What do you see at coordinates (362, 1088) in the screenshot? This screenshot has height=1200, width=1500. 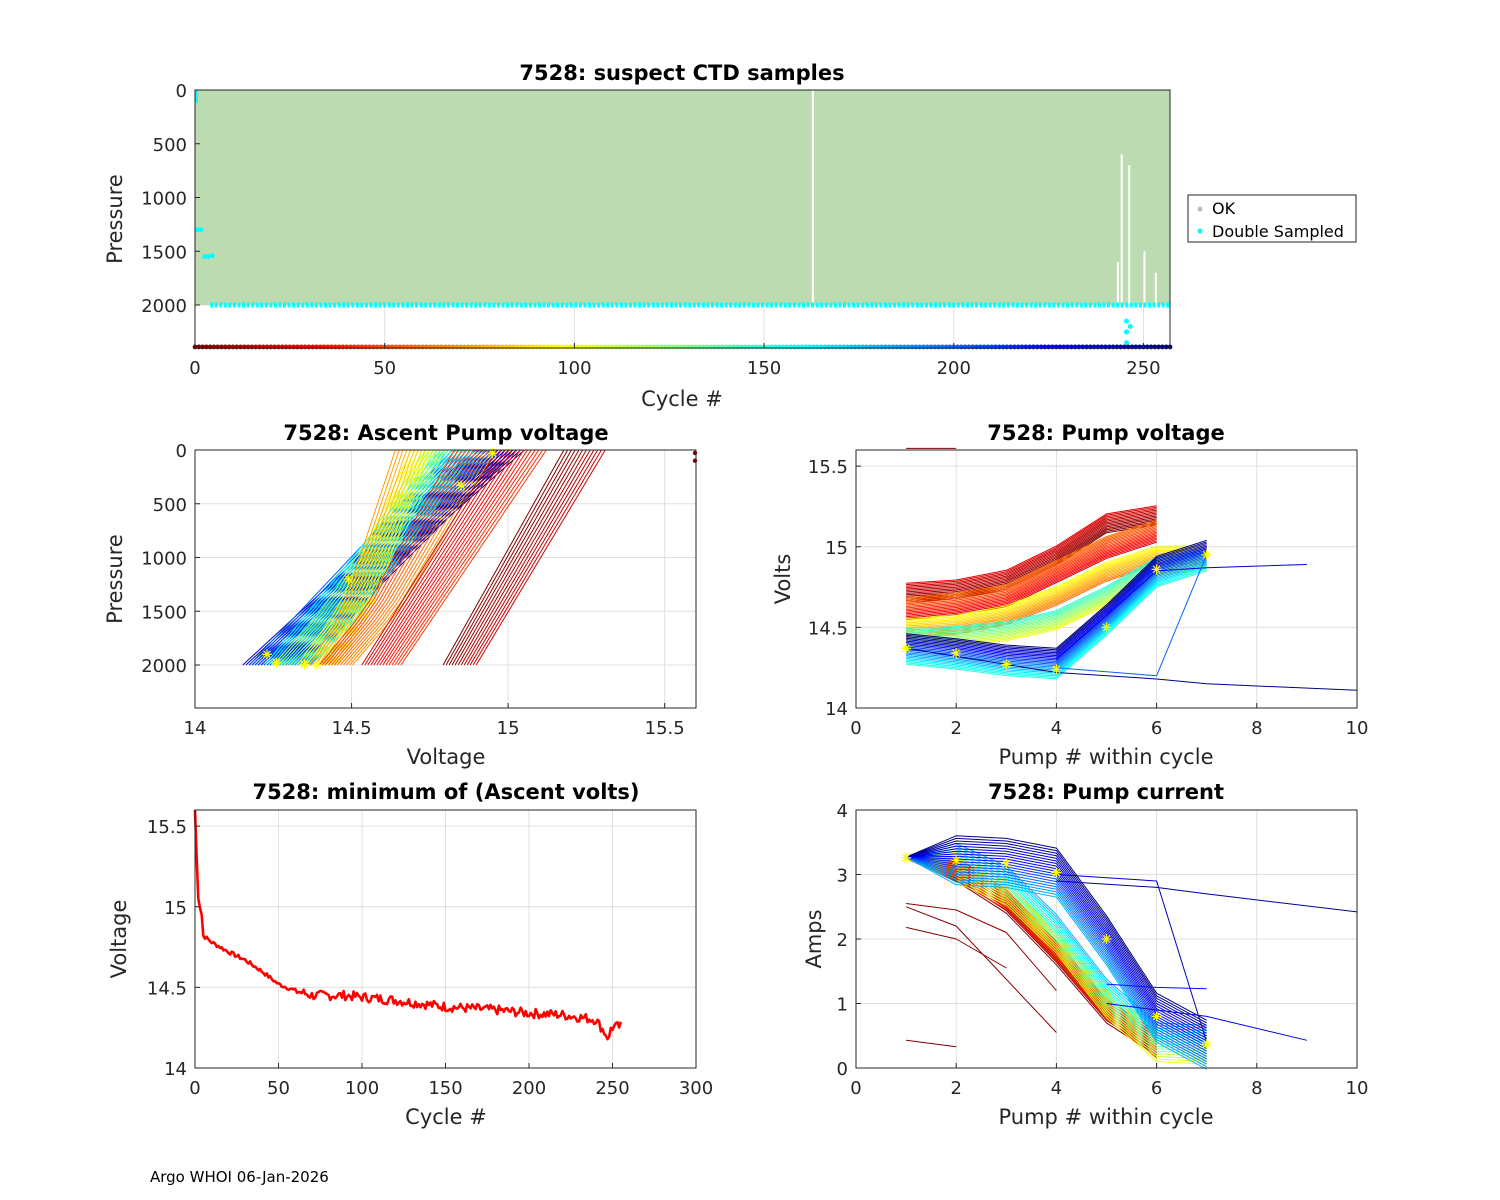 I see `minv-xtick-label-2: 100` at bounding box center [362, 1088].